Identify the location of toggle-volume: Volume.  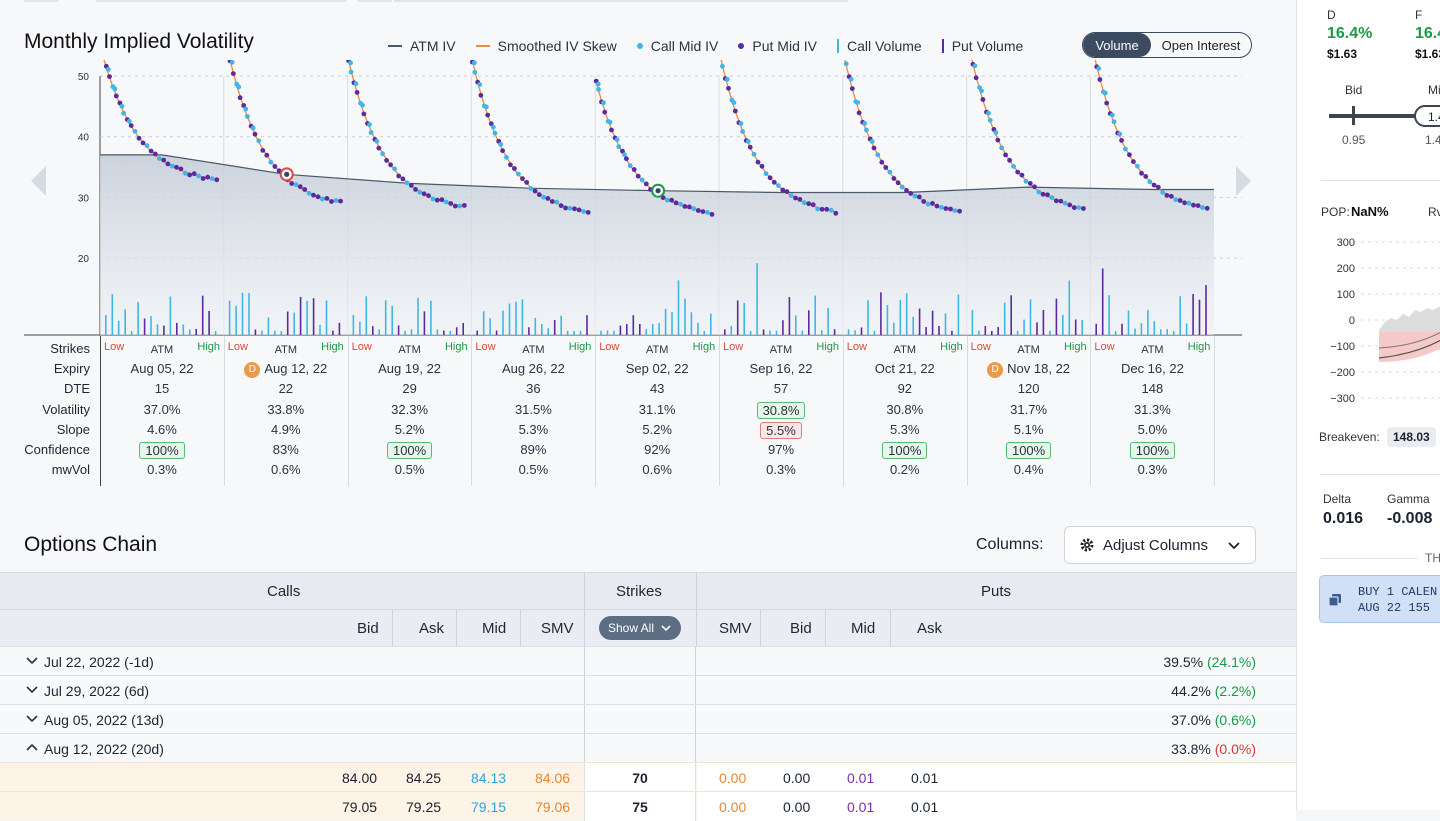
(1117, 45).